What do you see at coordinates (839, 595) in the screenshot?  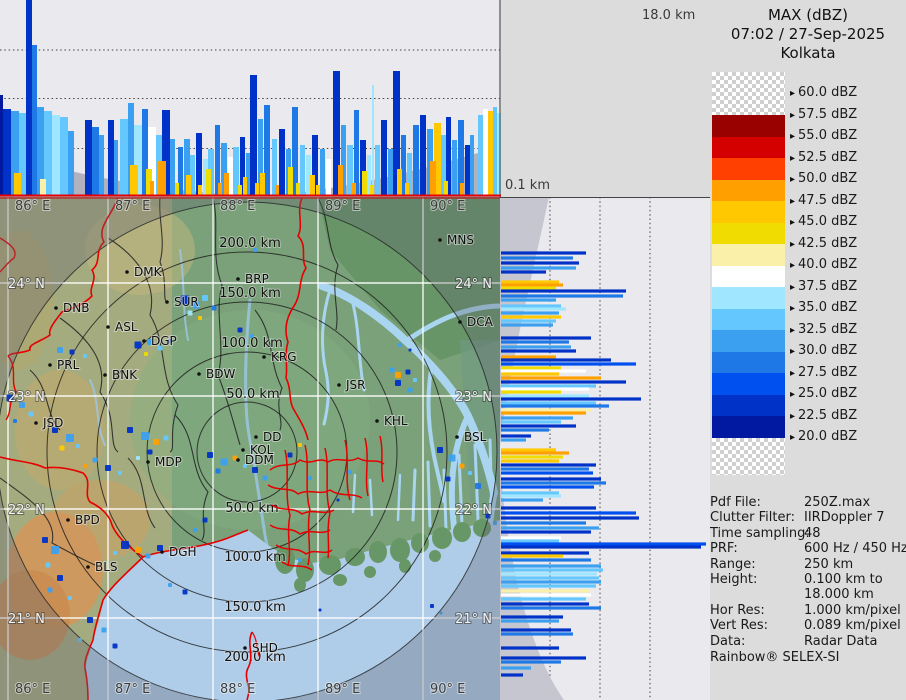 I see `metadata-row: 18.000 km` at bounding box center [839, 595].